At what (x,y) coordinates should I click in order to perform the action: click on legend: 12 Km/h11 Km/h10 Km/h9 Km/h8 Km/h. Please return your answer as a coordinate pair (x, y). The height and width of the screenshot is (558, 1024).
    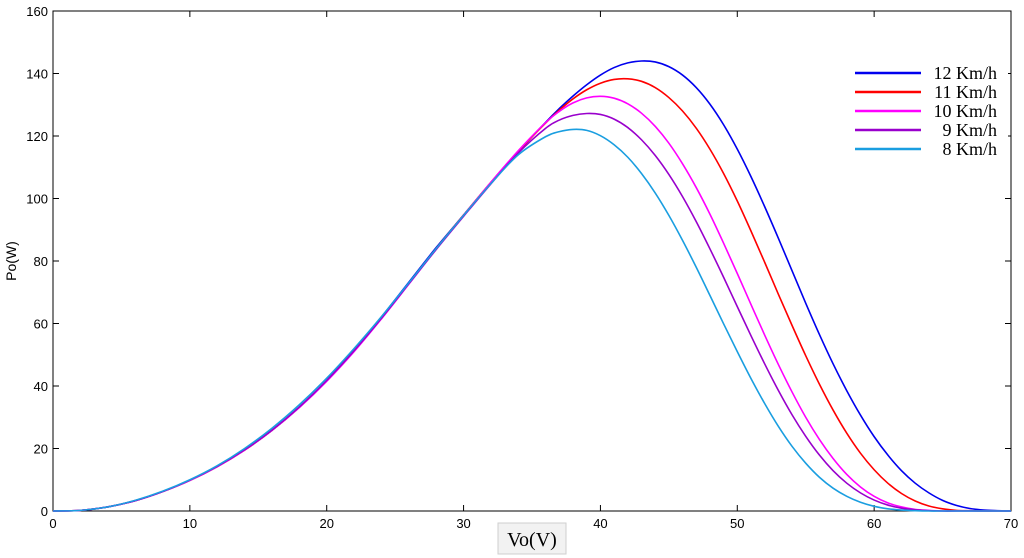
    Looking at the image, I should click on (928, 113).